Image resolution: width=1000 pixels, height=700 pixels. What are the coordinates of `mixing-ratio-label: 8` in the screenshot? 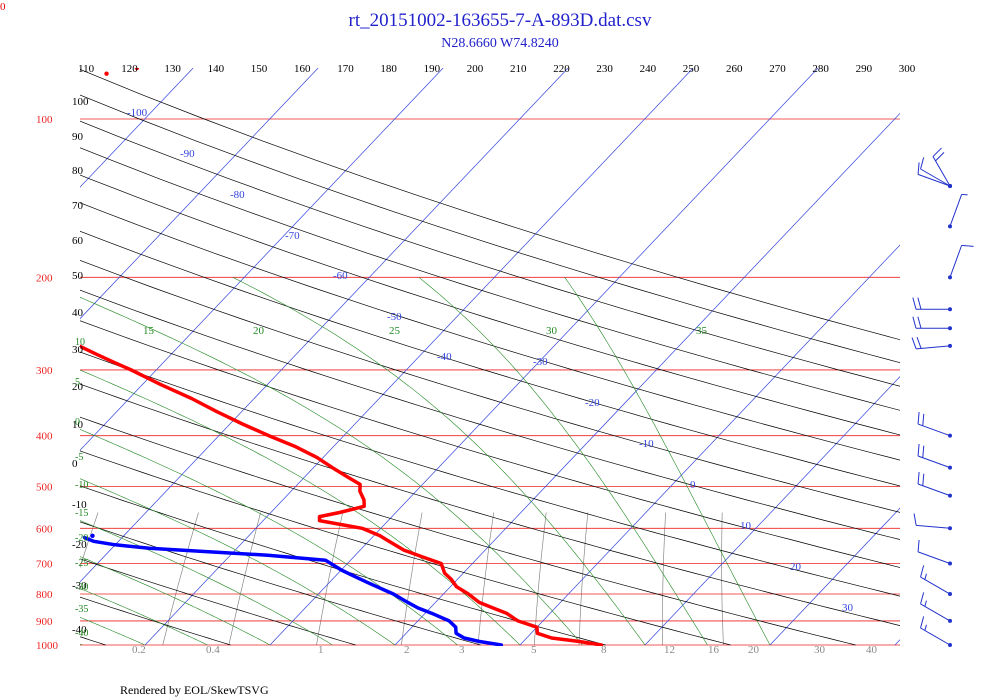 It's located at (604, 650).